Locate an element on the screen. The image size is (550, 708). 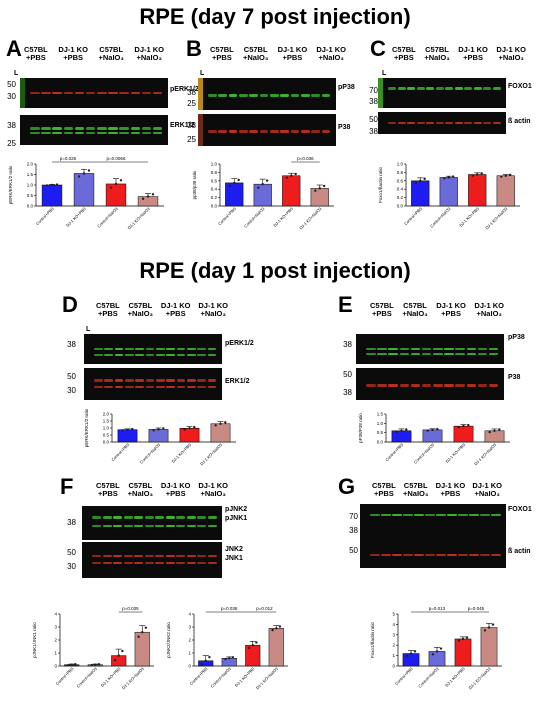
y-axis-label: Foxo1/ßactin ratio is located at coordinates (372, 639).